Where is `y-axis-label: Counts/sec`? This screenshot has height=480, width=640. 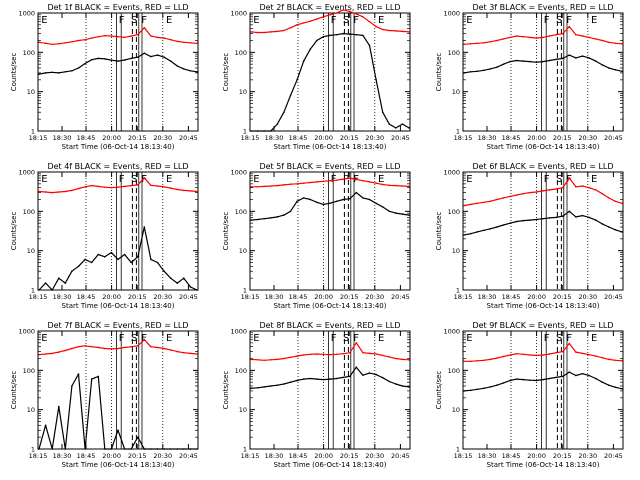
y-axis-label: Counts/sec is located at coordinates (14, 72).